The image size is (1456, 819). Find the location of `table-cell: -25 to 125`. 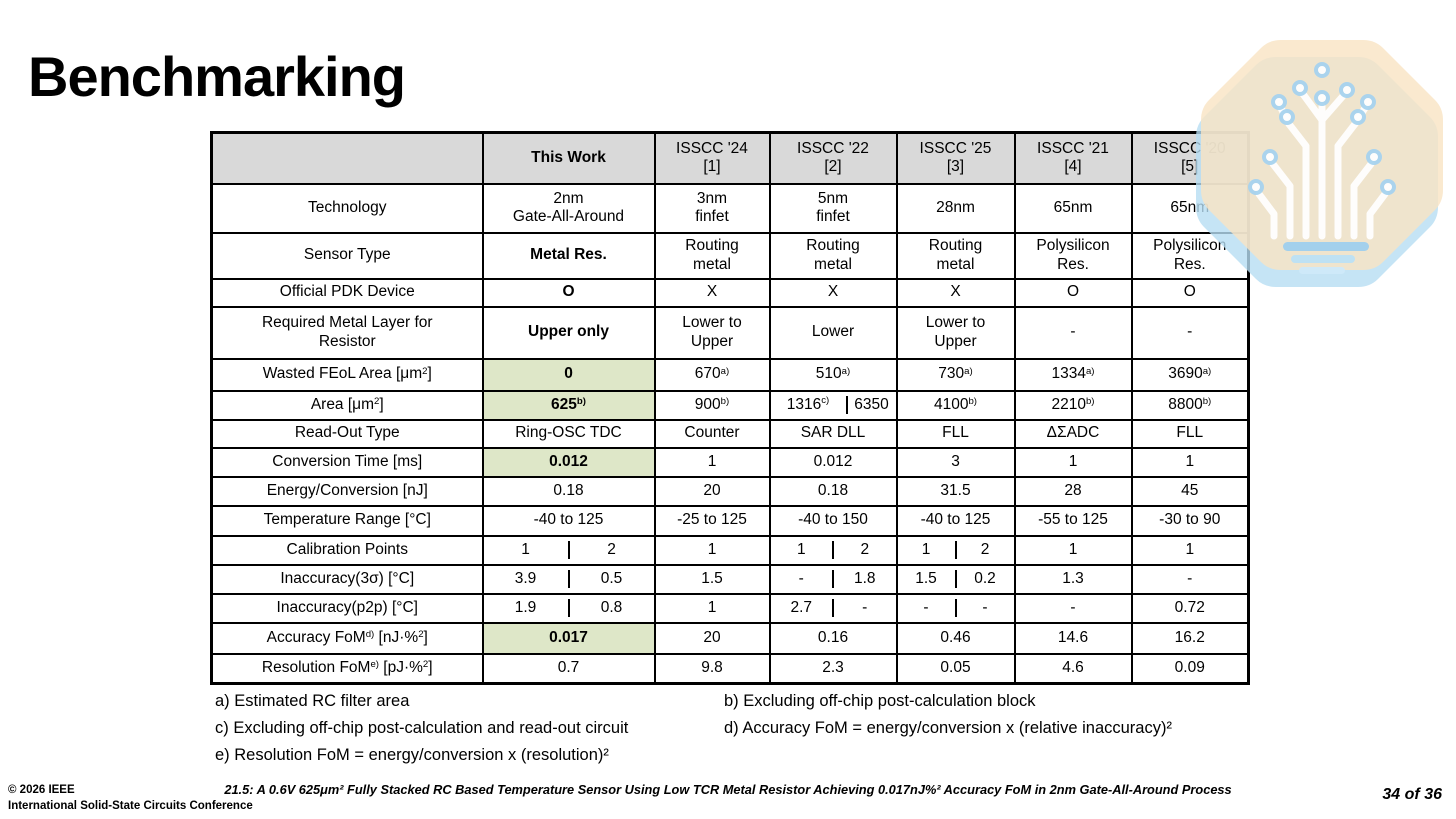

table-cell: -25 to 125 is located at coordinates (712, 520).